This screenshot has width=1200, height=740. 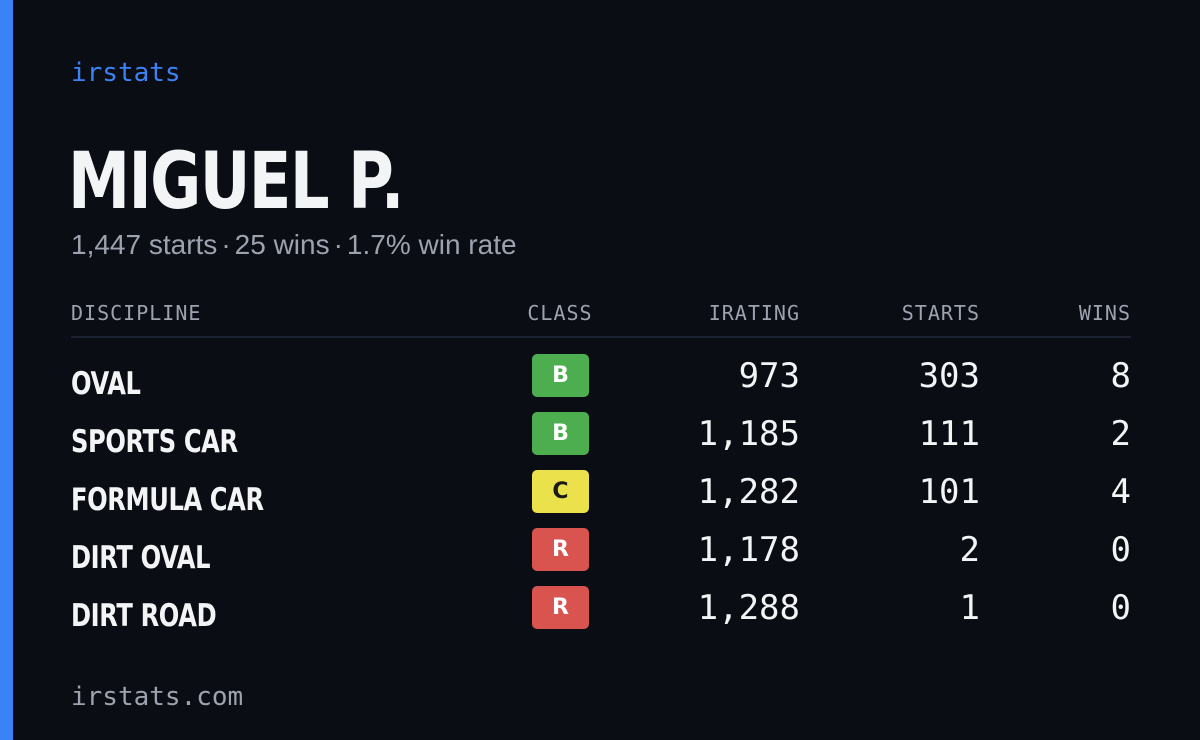 What do you see at coordinates (1120, 492) in the screenshot?
I see `wins-value: 4` at bounding box center [1120, 492].